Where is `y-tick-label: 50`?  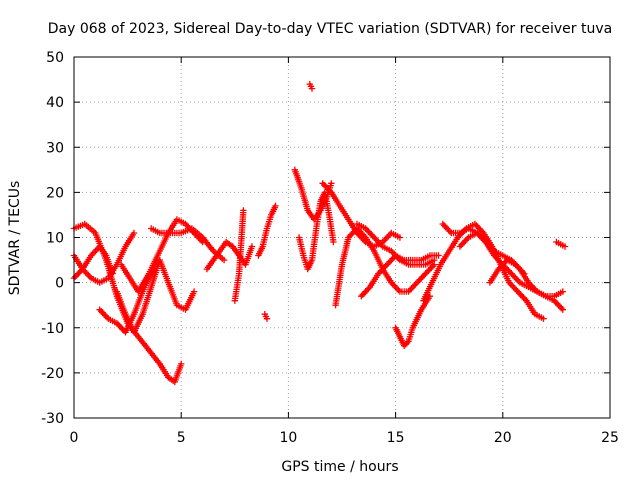 y-tick-label: 50 is located at coordinates (55, 58).